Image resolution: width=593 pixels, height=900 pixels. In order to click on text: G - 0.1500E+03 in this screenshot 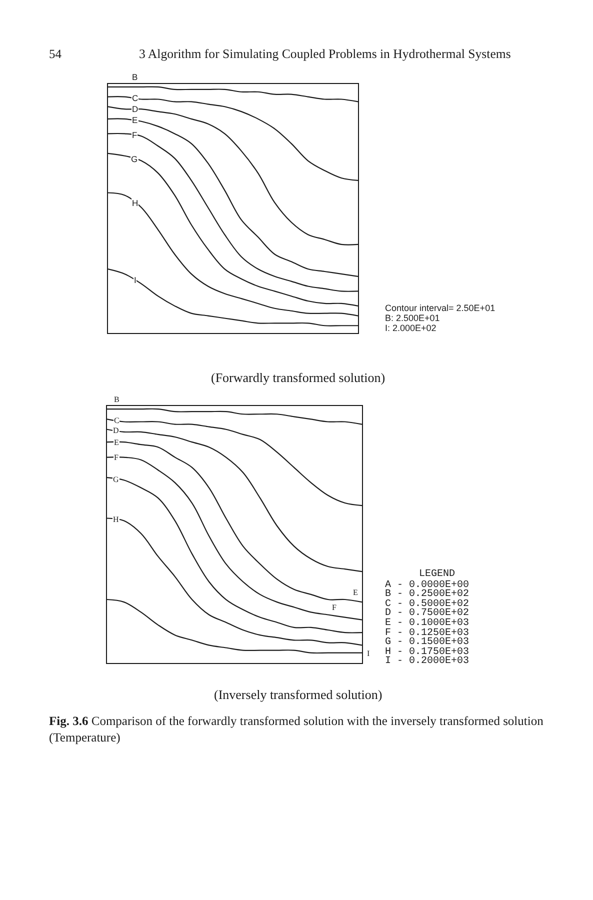, I will do `click(427, 642)`.